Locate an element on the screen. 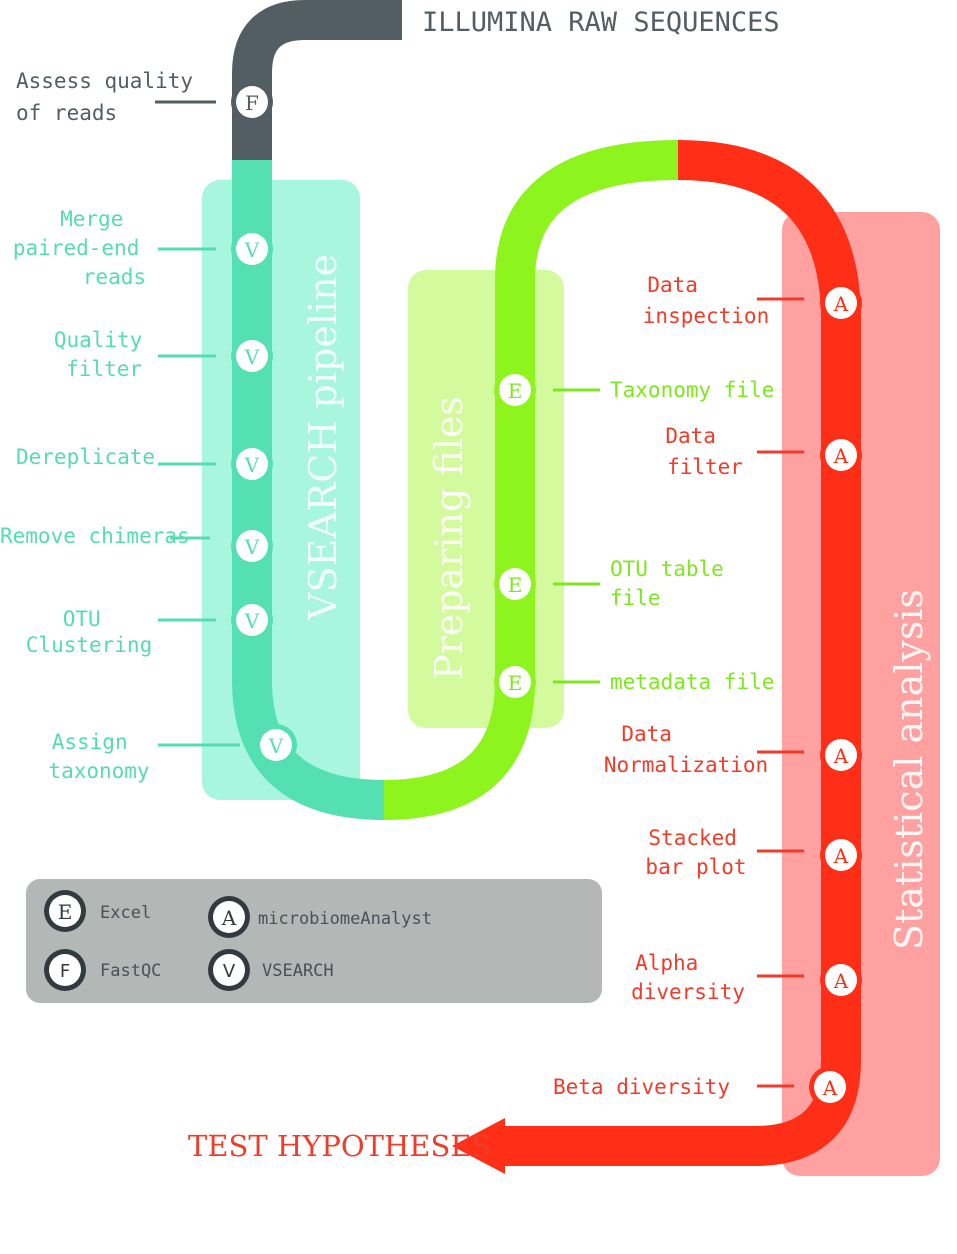  station-assign-taxonomy: V is located at coordinates (276, 745).